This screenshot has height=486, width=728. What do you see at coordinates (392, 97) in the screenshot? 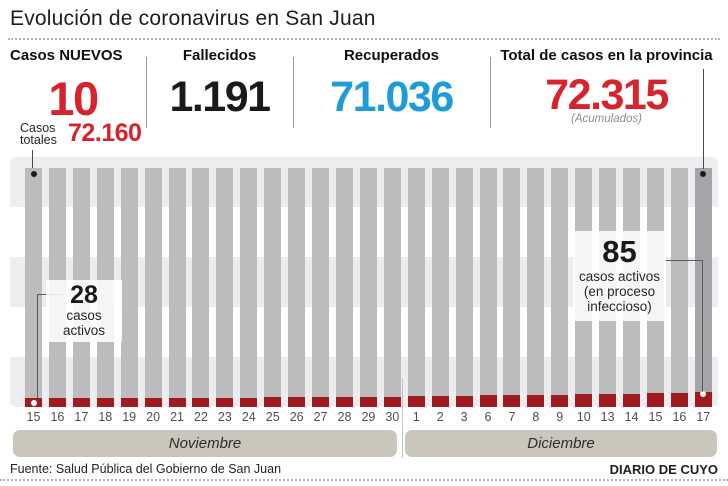
I see `stat-value-recuperados: 71.036` at bounding box center [392, 97].